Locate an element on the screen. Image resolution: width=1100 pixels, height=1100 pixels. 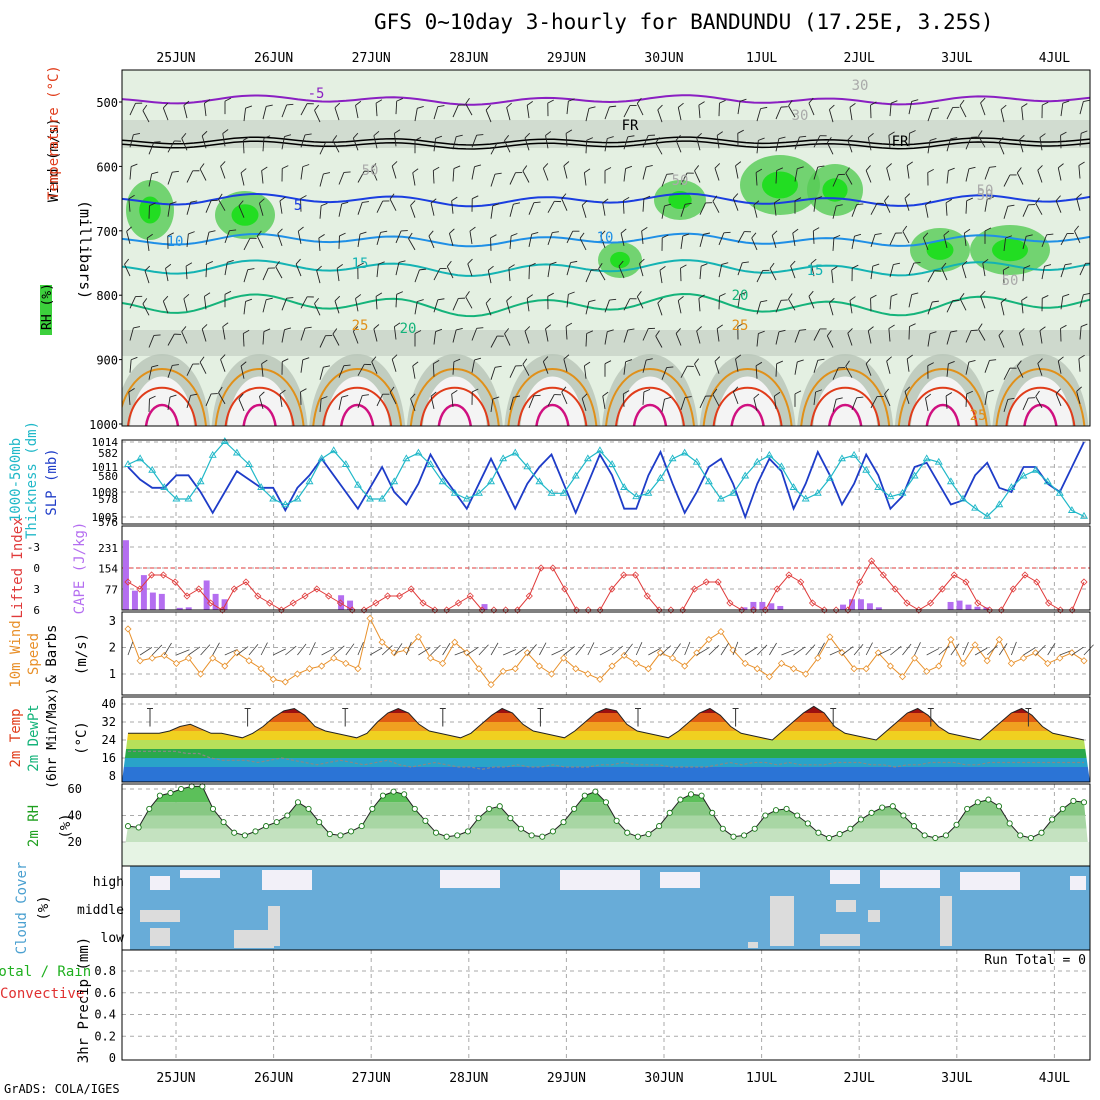
li-tick: 0 is located at coordinates (36, 568).